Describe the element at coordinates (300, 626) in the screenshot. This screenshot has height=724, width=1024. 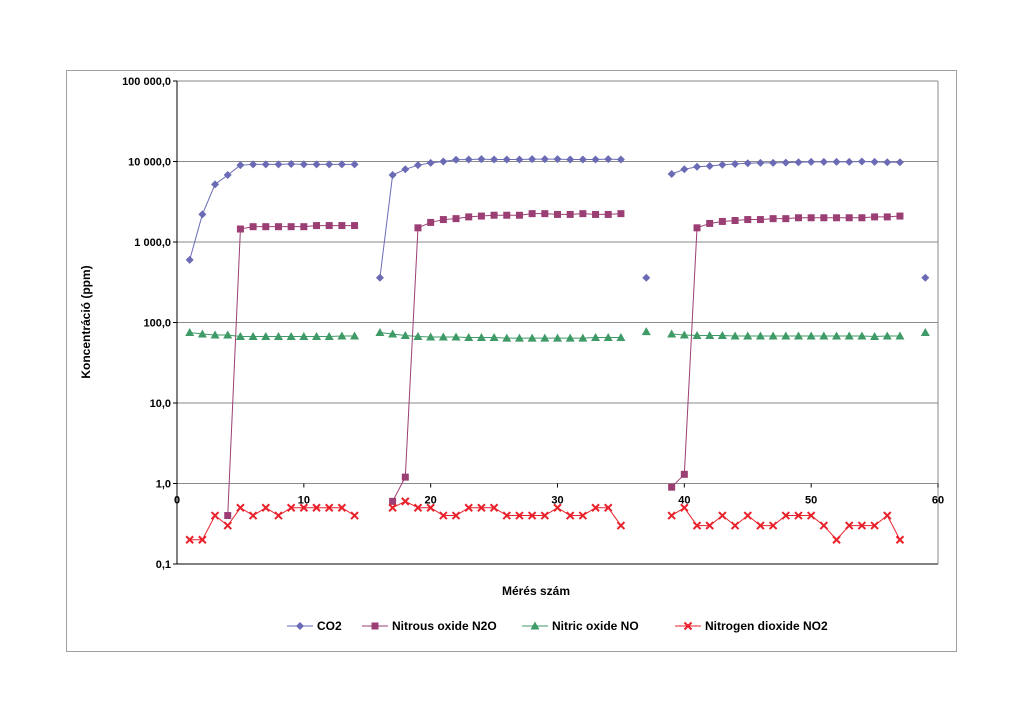
I see `legend-marker` at that location.